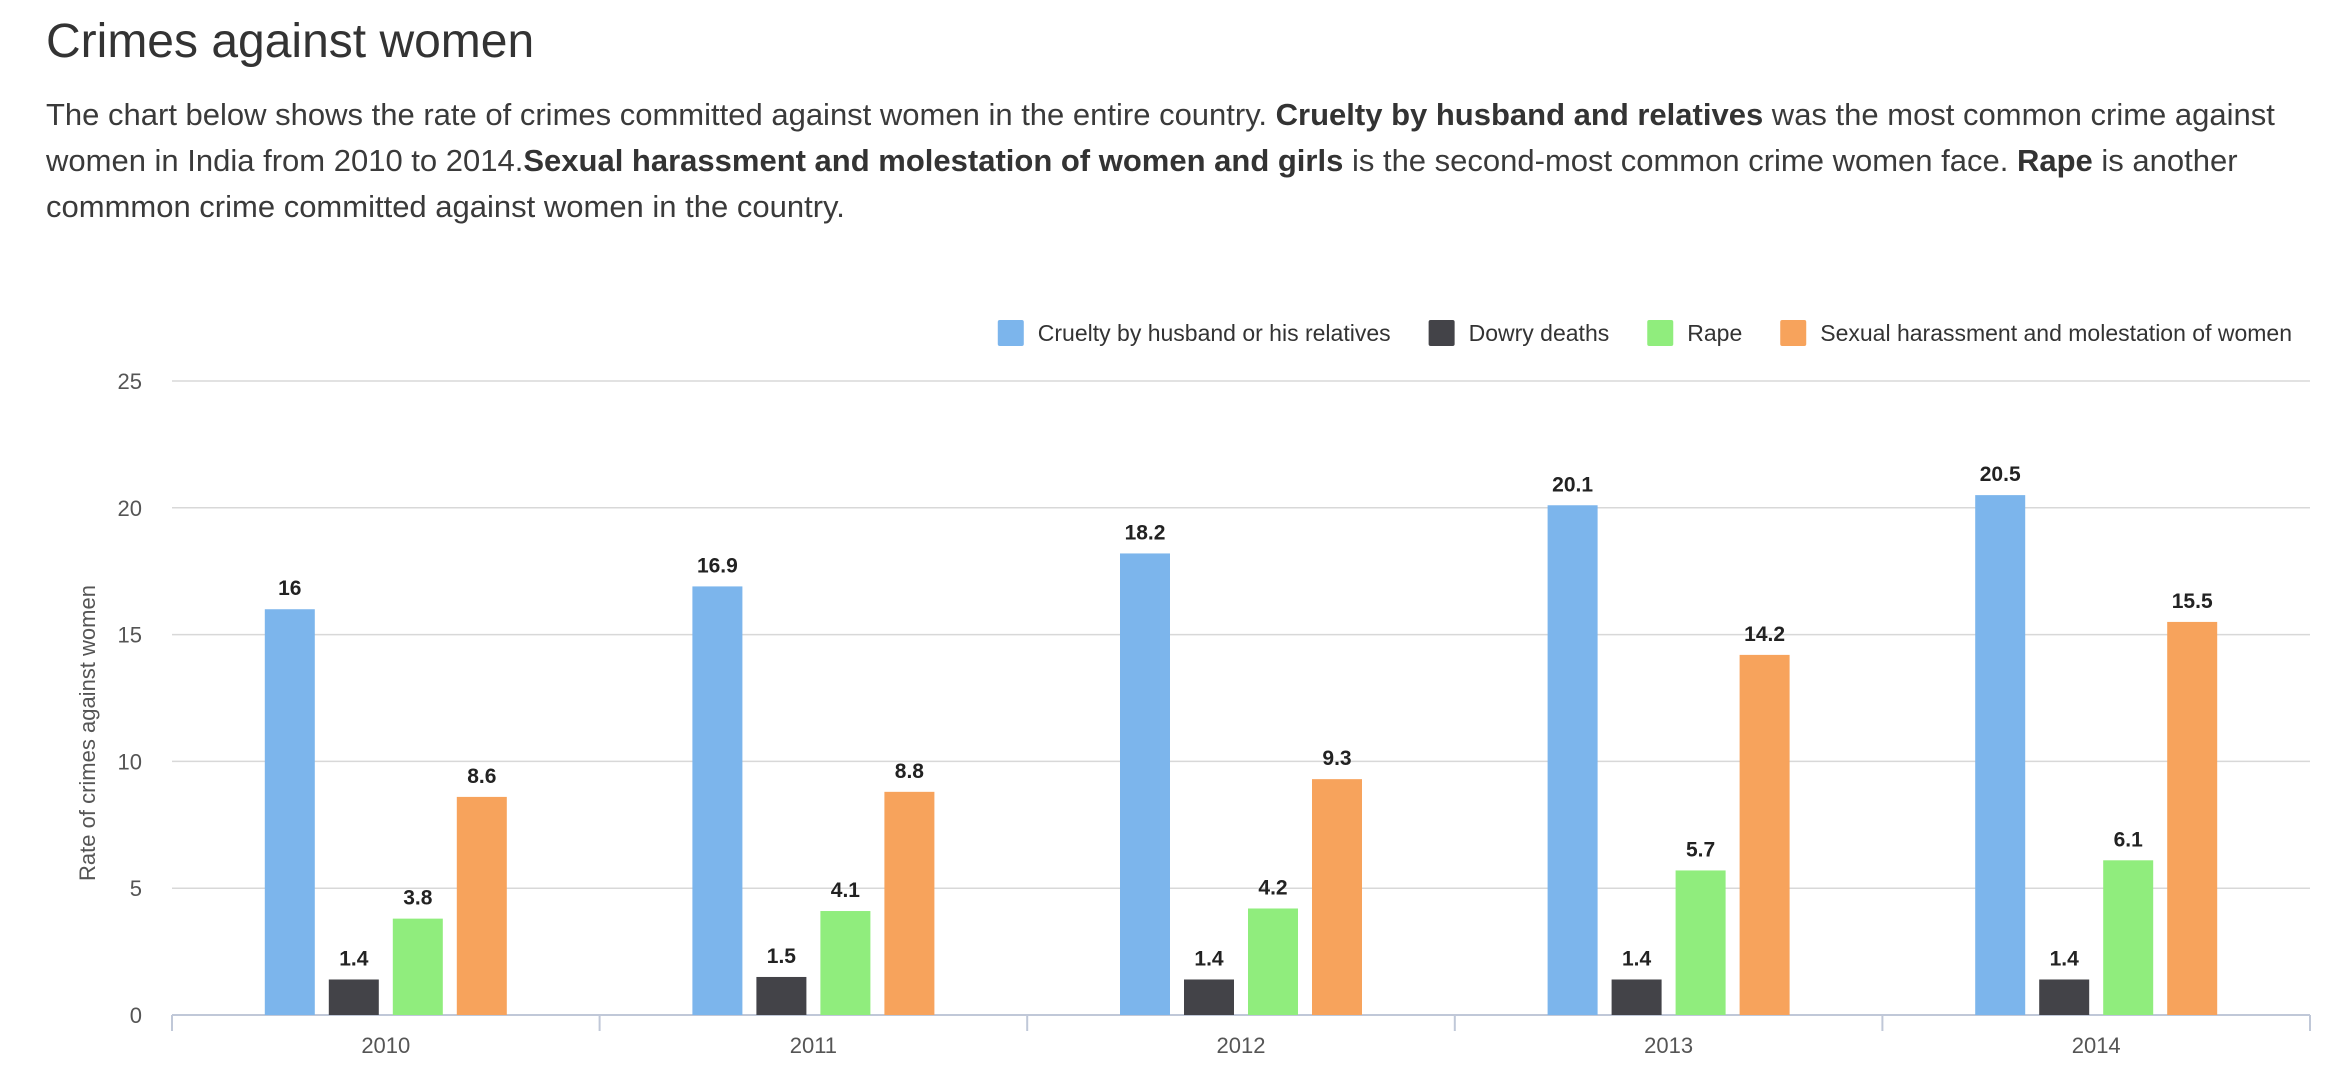 Image resolution: width=2346 pixels, height=1082 pixels. What do you see at coordinates (1241, 1045) in the screenshot?
I see `x-tick-label: 2012` at bounding box center [1241, 1045].